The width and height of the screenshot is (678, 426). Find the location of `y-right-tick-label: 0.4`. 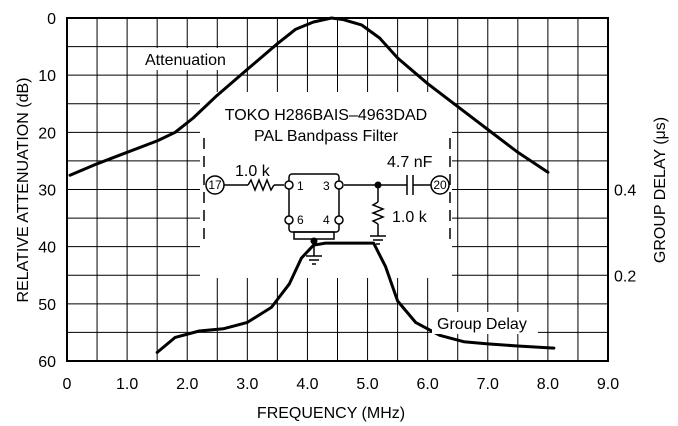

y-right-tick-label: 0.4 is located at coordinates (625, 191).